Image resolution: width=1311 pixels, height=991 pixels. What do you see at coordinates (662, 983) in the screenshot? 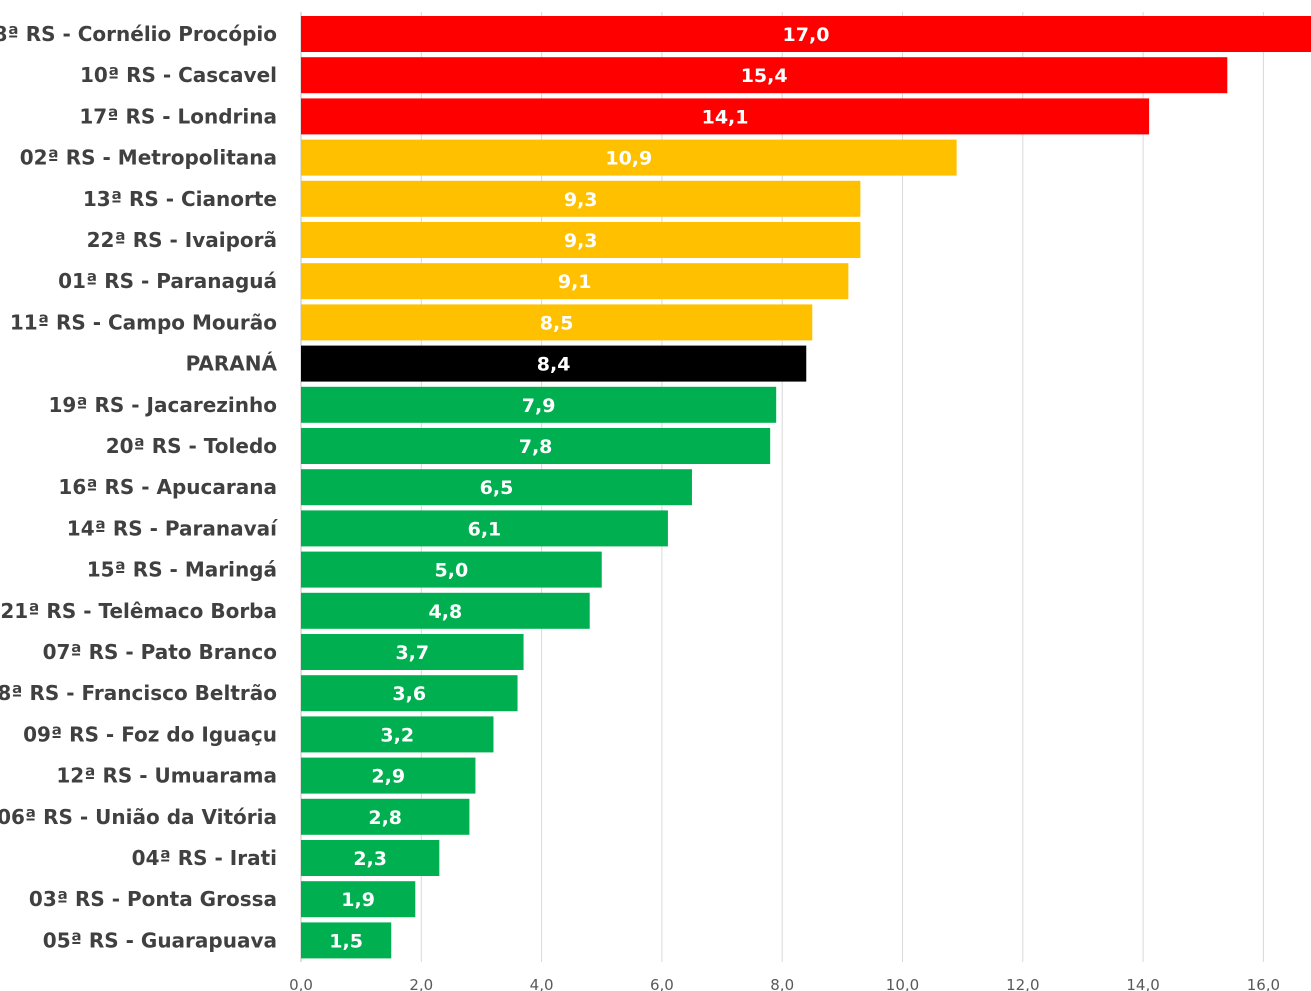
I see `x-tick-label: 6,0` at bounding box center [662, 983].